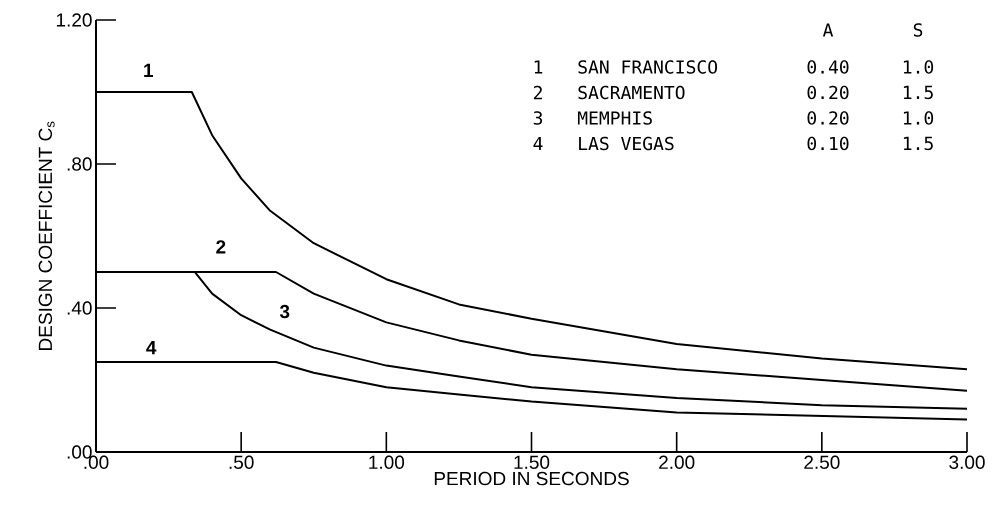 The height and width of the screenshot is (519, 1003). Describe the element at coordinates (79, 308) in the screenshot. I see `y-tick-label: .40` at that location.